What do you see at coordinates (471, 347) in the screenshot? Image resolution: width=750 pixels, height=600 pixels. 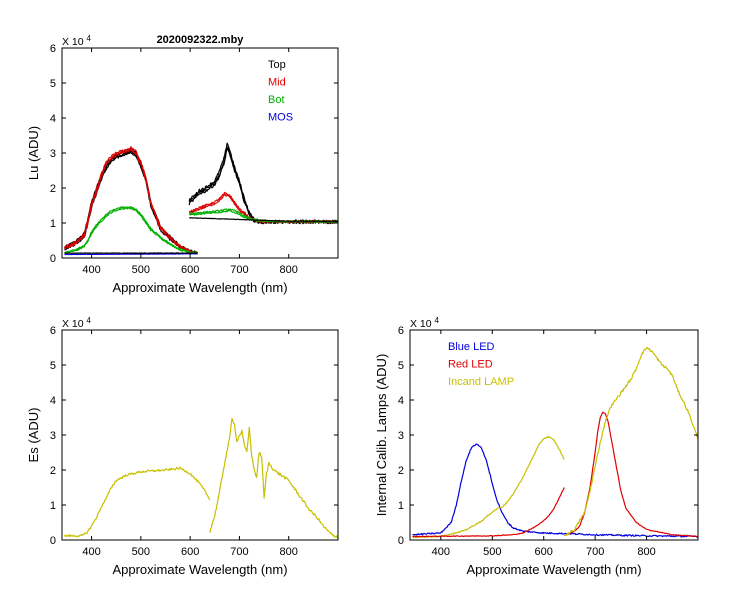 I see `legend-entry-blue-led: Blue LED` at bounding box center [471, 347].